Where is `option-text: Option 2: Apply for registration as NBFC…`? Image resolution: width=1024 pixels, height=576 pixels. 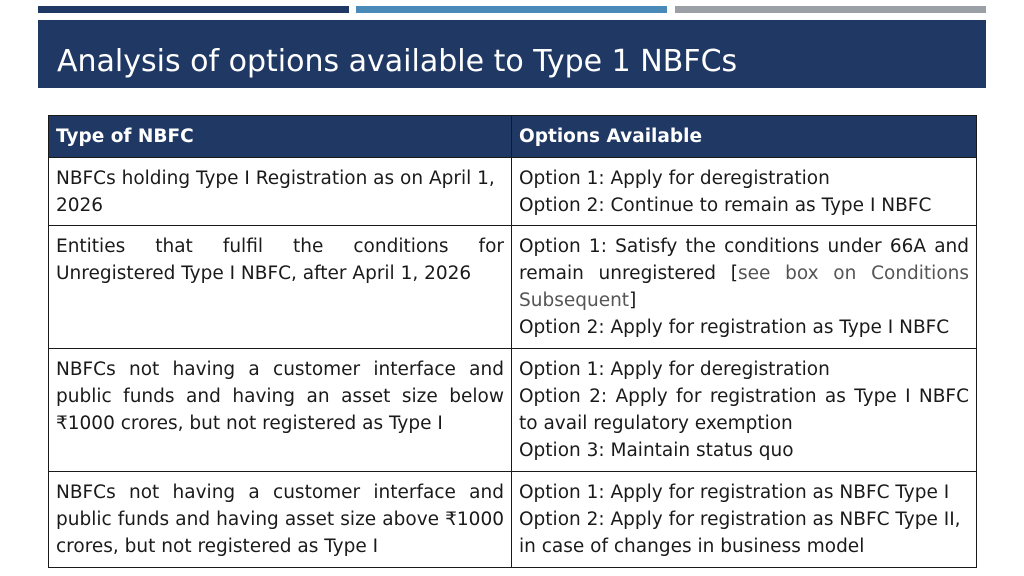 option-text: Option 2: Apply for registration as NBFC… is located at coordinates (740, 533).